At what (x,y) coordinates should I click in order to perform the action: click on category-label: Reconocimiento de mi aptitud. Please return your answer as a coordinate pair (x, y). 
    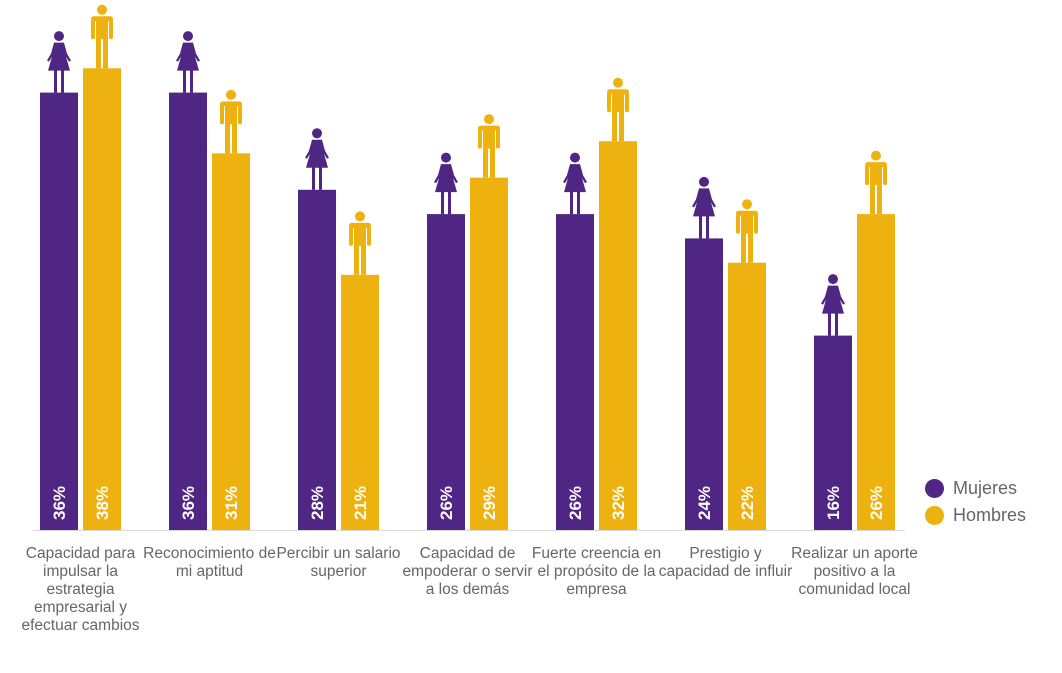
    Looking at the image, I should click on (209, 562).